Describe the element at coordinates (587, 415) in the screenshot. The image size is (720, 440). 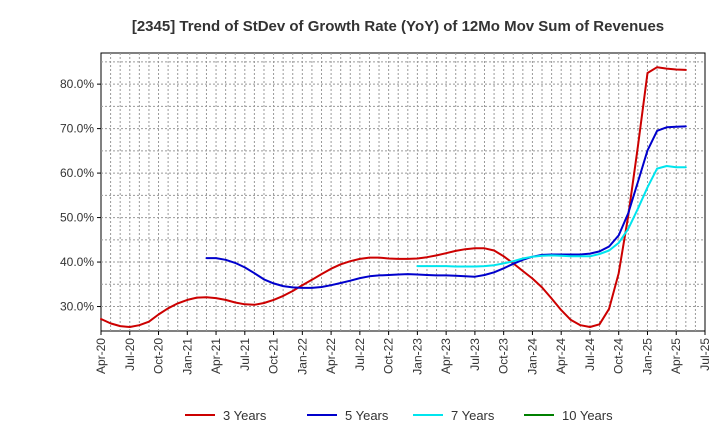
I see `legend-label-10-years: 10 Years` at that location.